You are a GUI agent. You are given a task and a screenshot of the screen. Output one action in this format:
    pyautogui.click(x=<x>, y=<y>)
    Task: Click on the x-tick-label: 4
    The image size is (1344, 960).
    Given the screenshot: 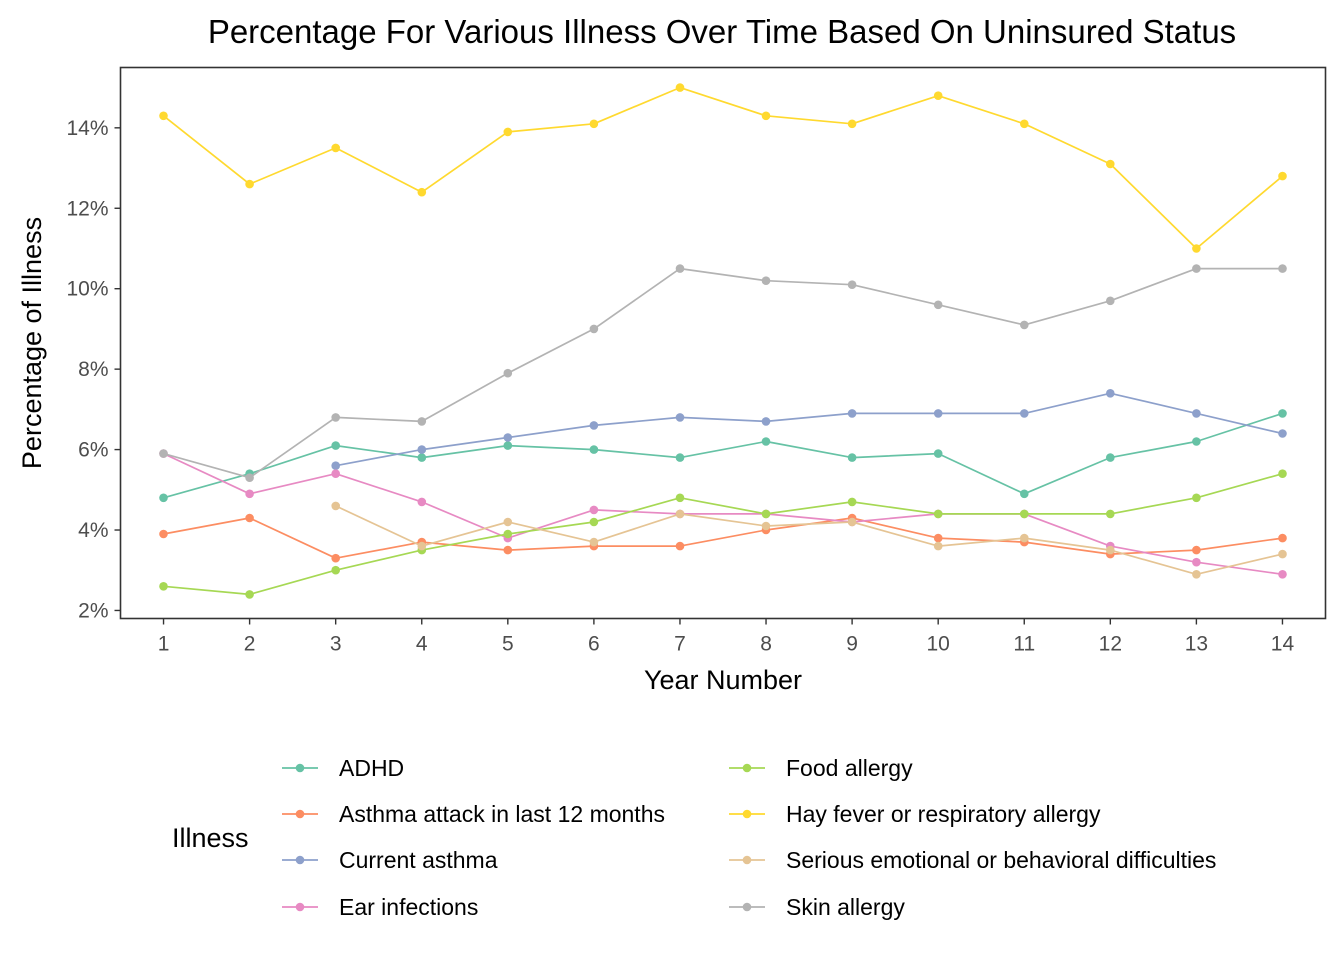 What is the action you would take?
    pyautogui.click(x=422, y=644)
    